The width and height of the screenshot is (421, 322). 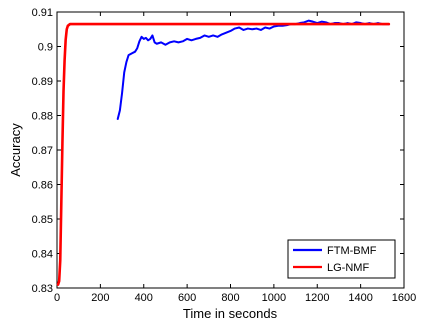 I want to click on y-tick-label: 0.9, so click(x=45, y=48).